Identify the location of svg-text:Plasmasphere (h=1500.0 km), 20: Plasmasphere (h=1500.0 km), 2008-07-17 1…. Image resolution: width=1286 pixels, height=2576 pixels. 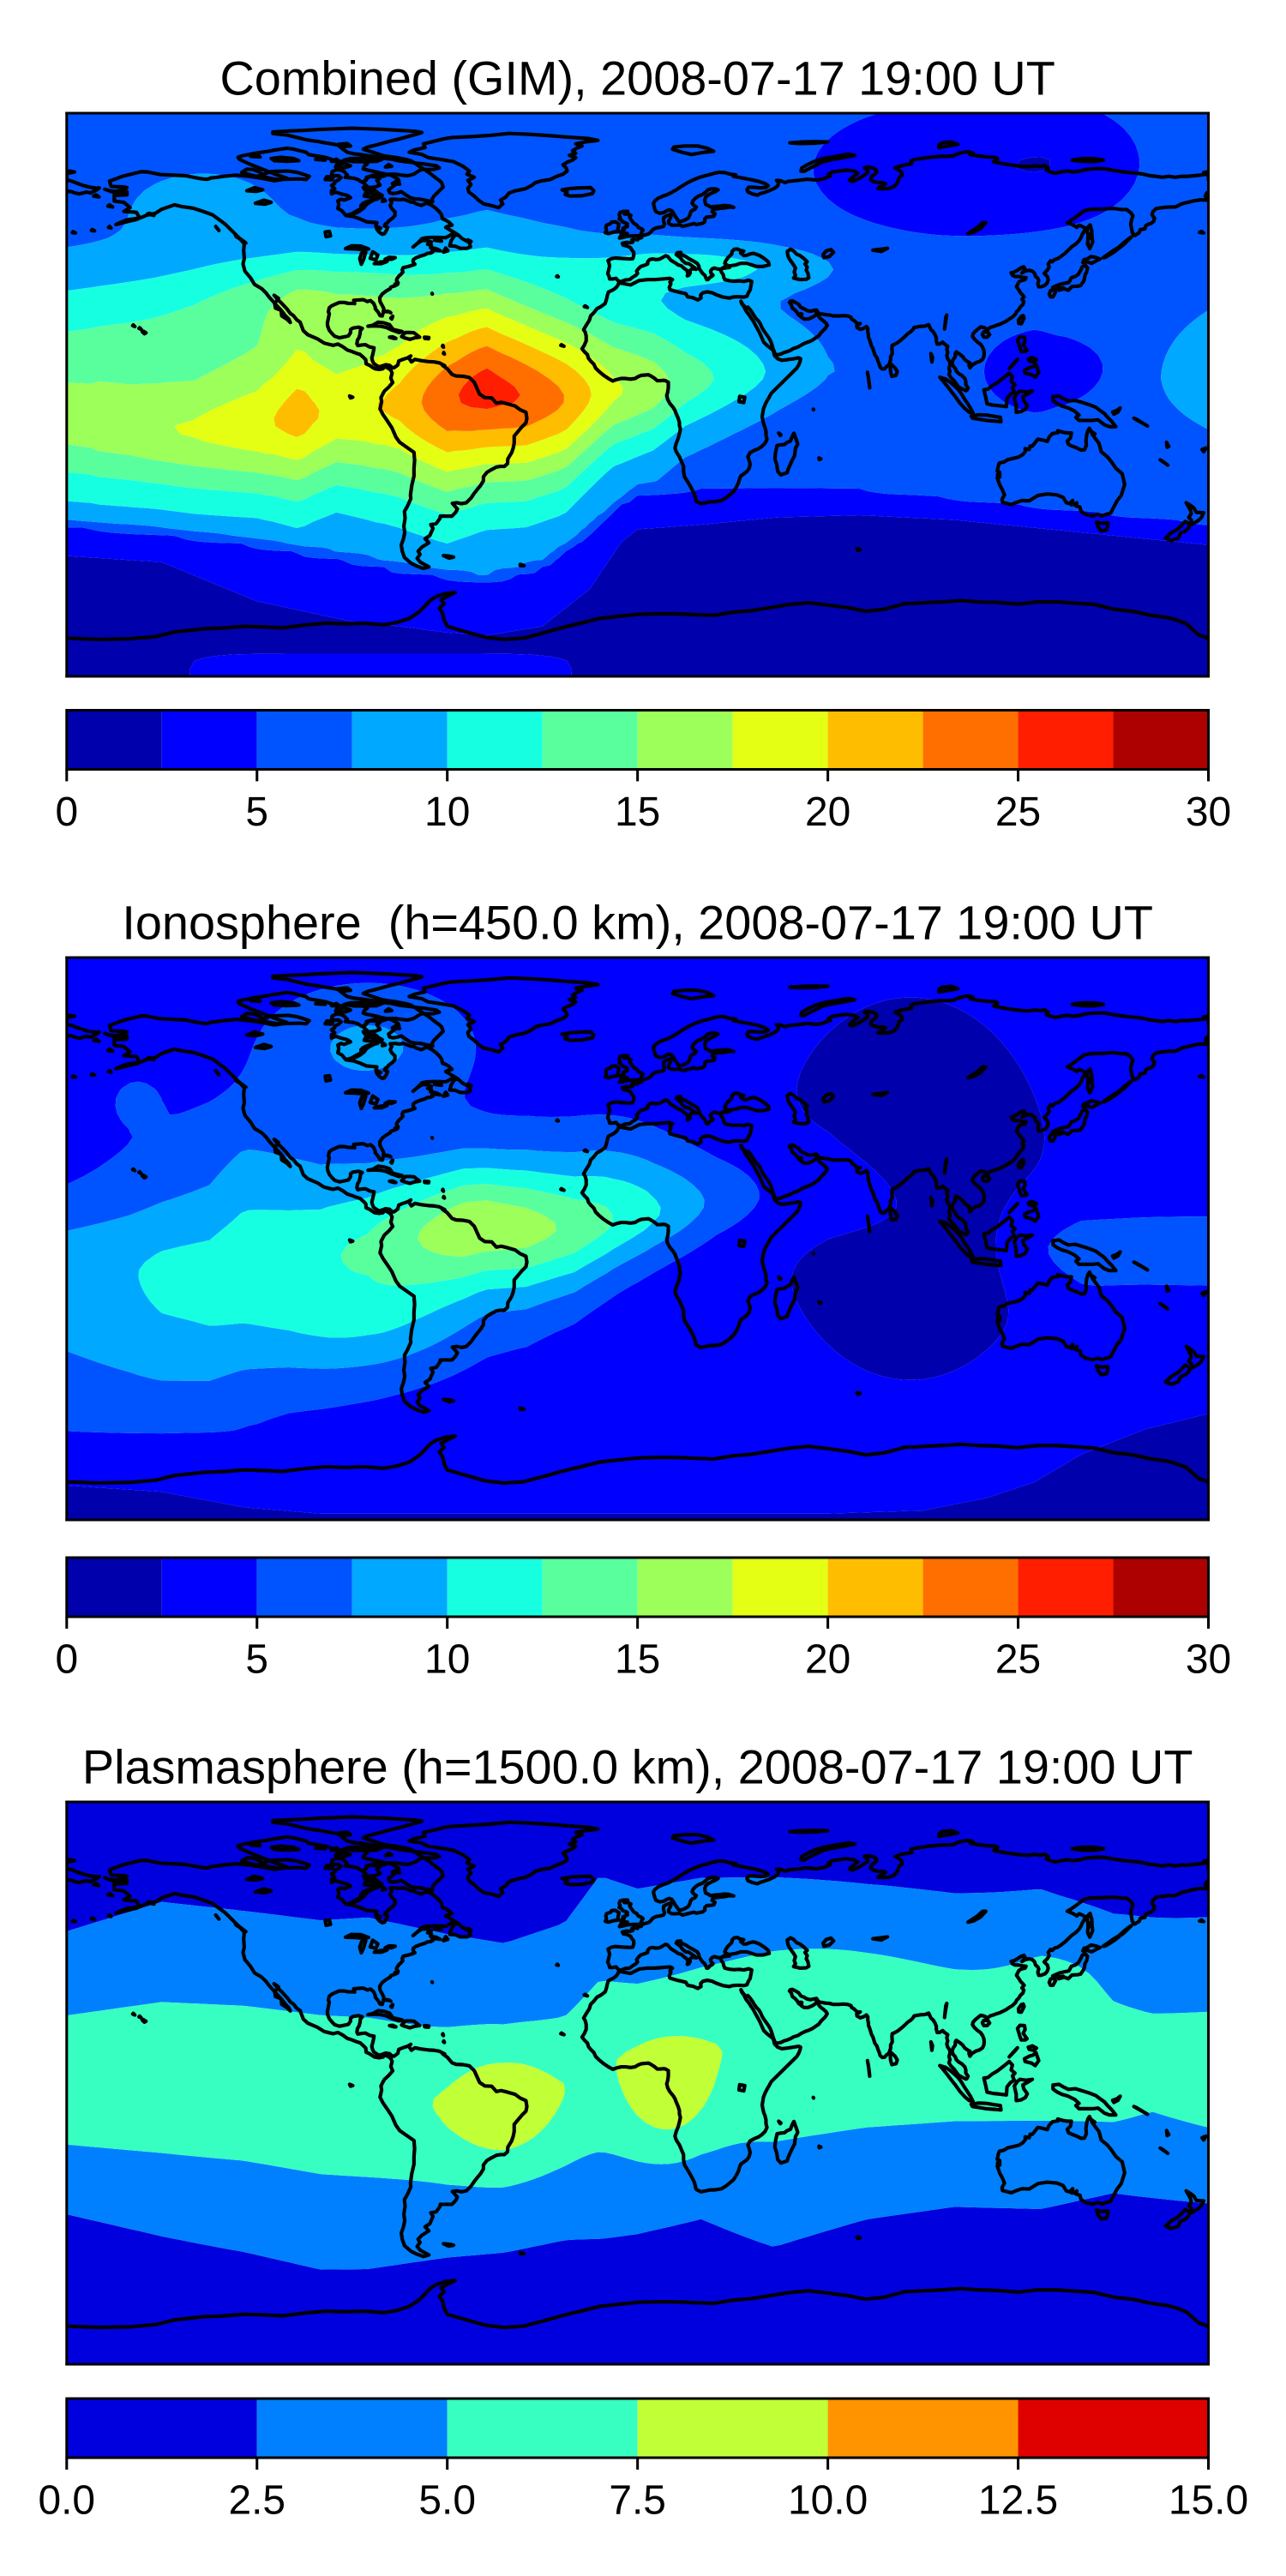
(637, 1766).